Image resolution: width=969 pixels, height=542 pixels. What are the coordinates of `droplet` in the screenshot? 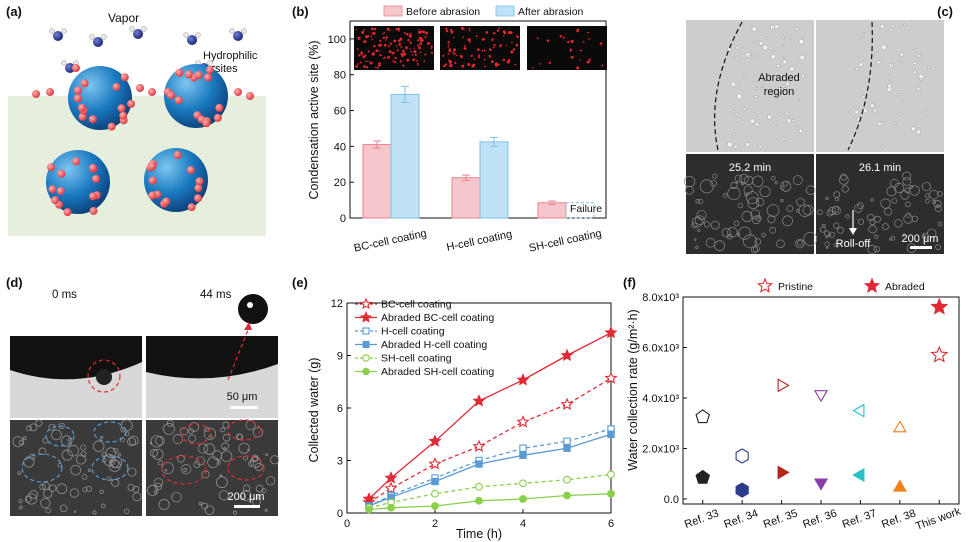 It's located at (104, 377).